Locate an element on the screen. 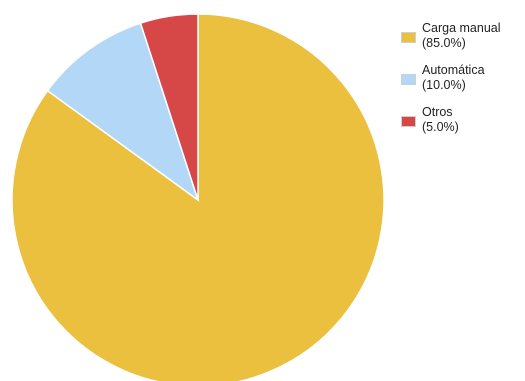 Image resolution: width=525 pixels, height=381 pixels. legend-label: Carga manual (85.0%) is located at coordinates (461, 36).